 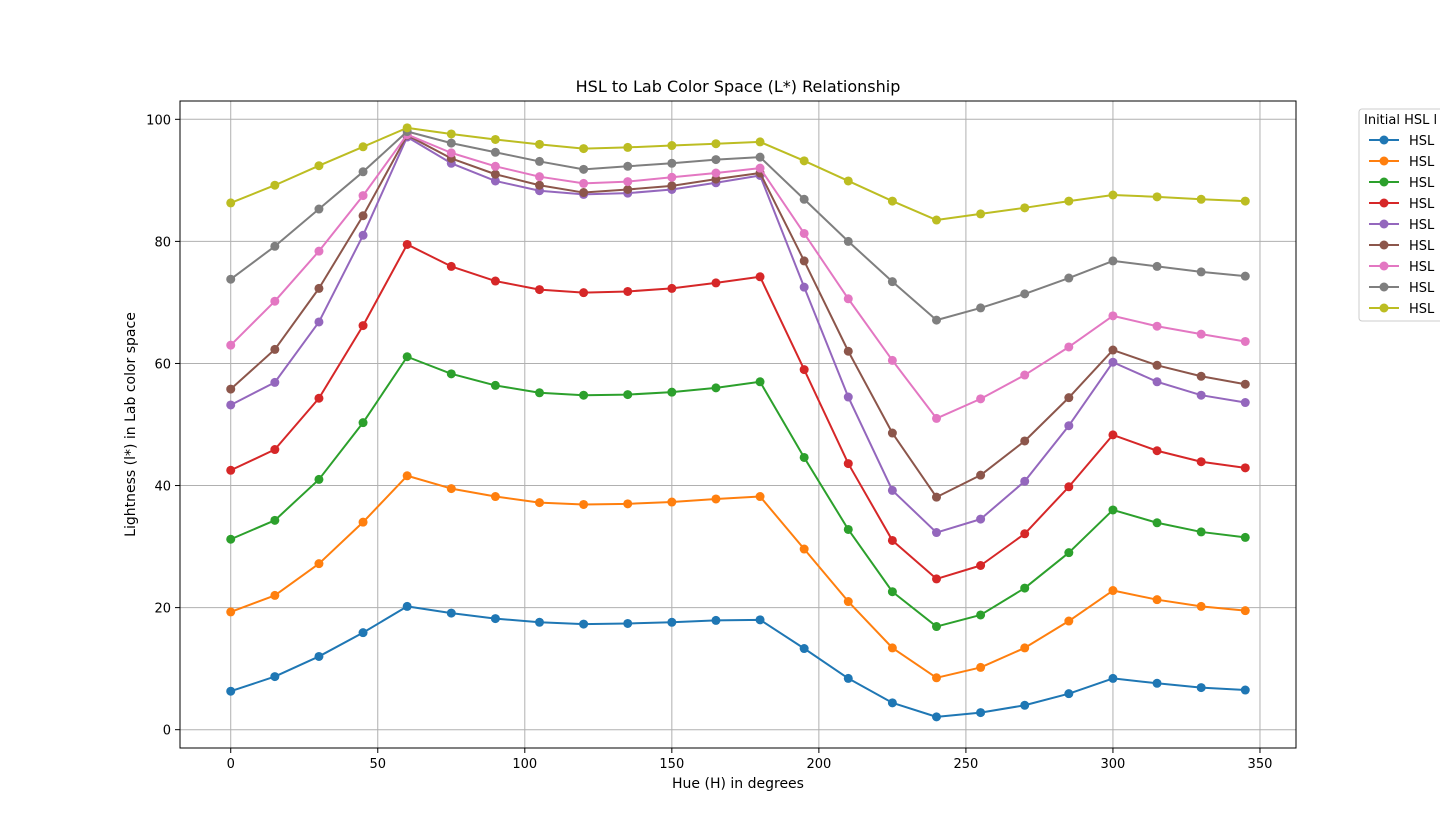 I want to click on y-axis-label: Lightness (l*) in Lab color space, so click(x=131, y=424).